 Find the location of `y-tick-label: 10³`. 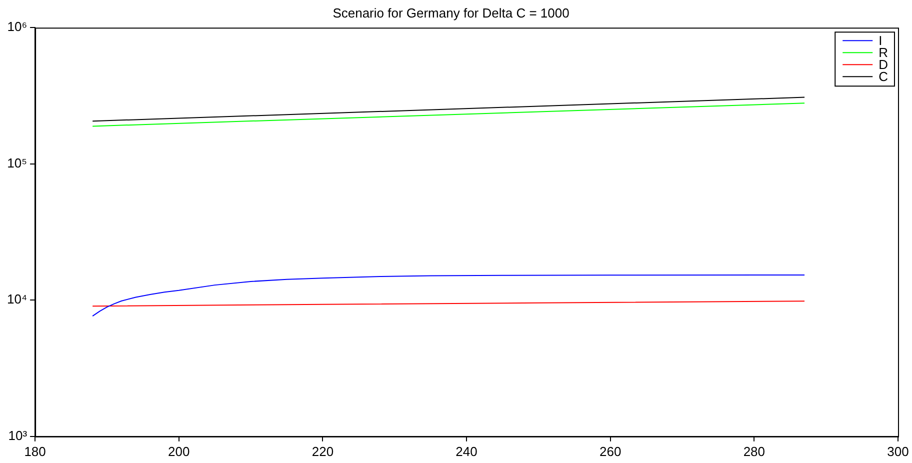

y-tick-label: 10³ is located at coordinates (18, 435).